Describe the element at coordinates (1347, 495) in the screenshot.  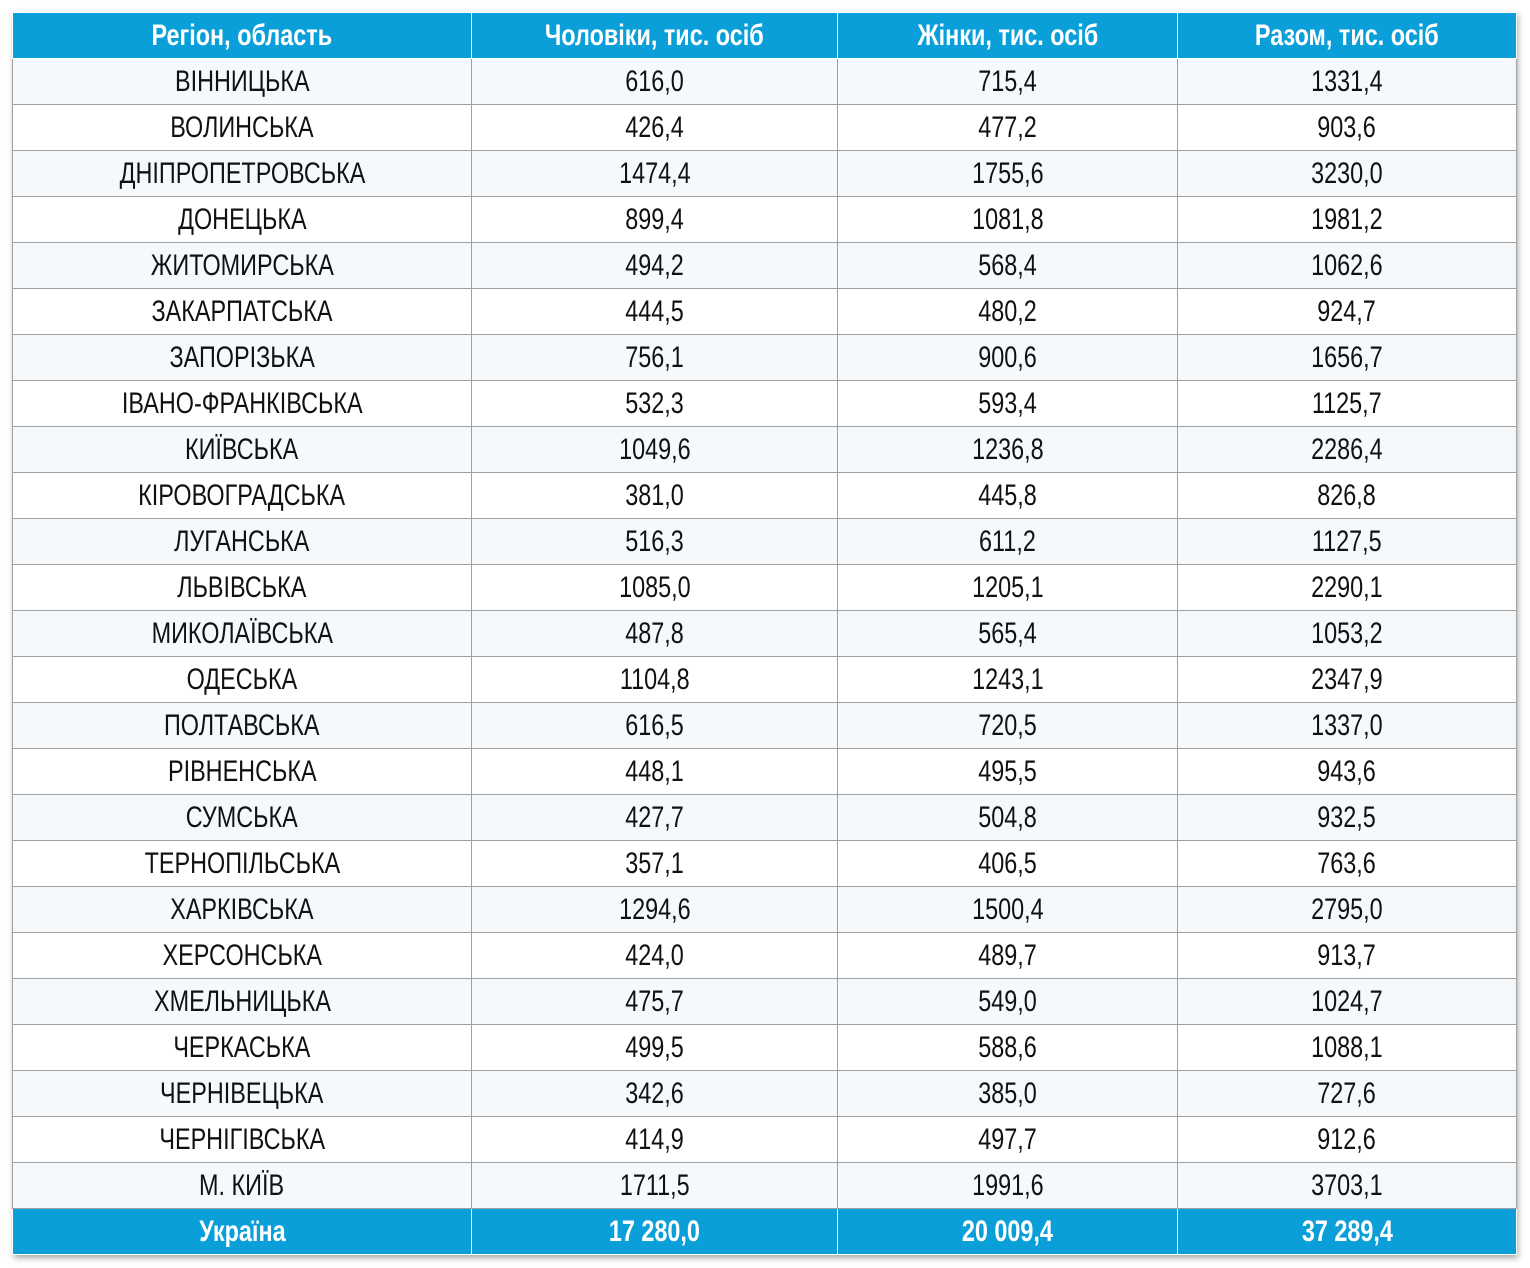
I see `value-cell: 826,8` at that location.